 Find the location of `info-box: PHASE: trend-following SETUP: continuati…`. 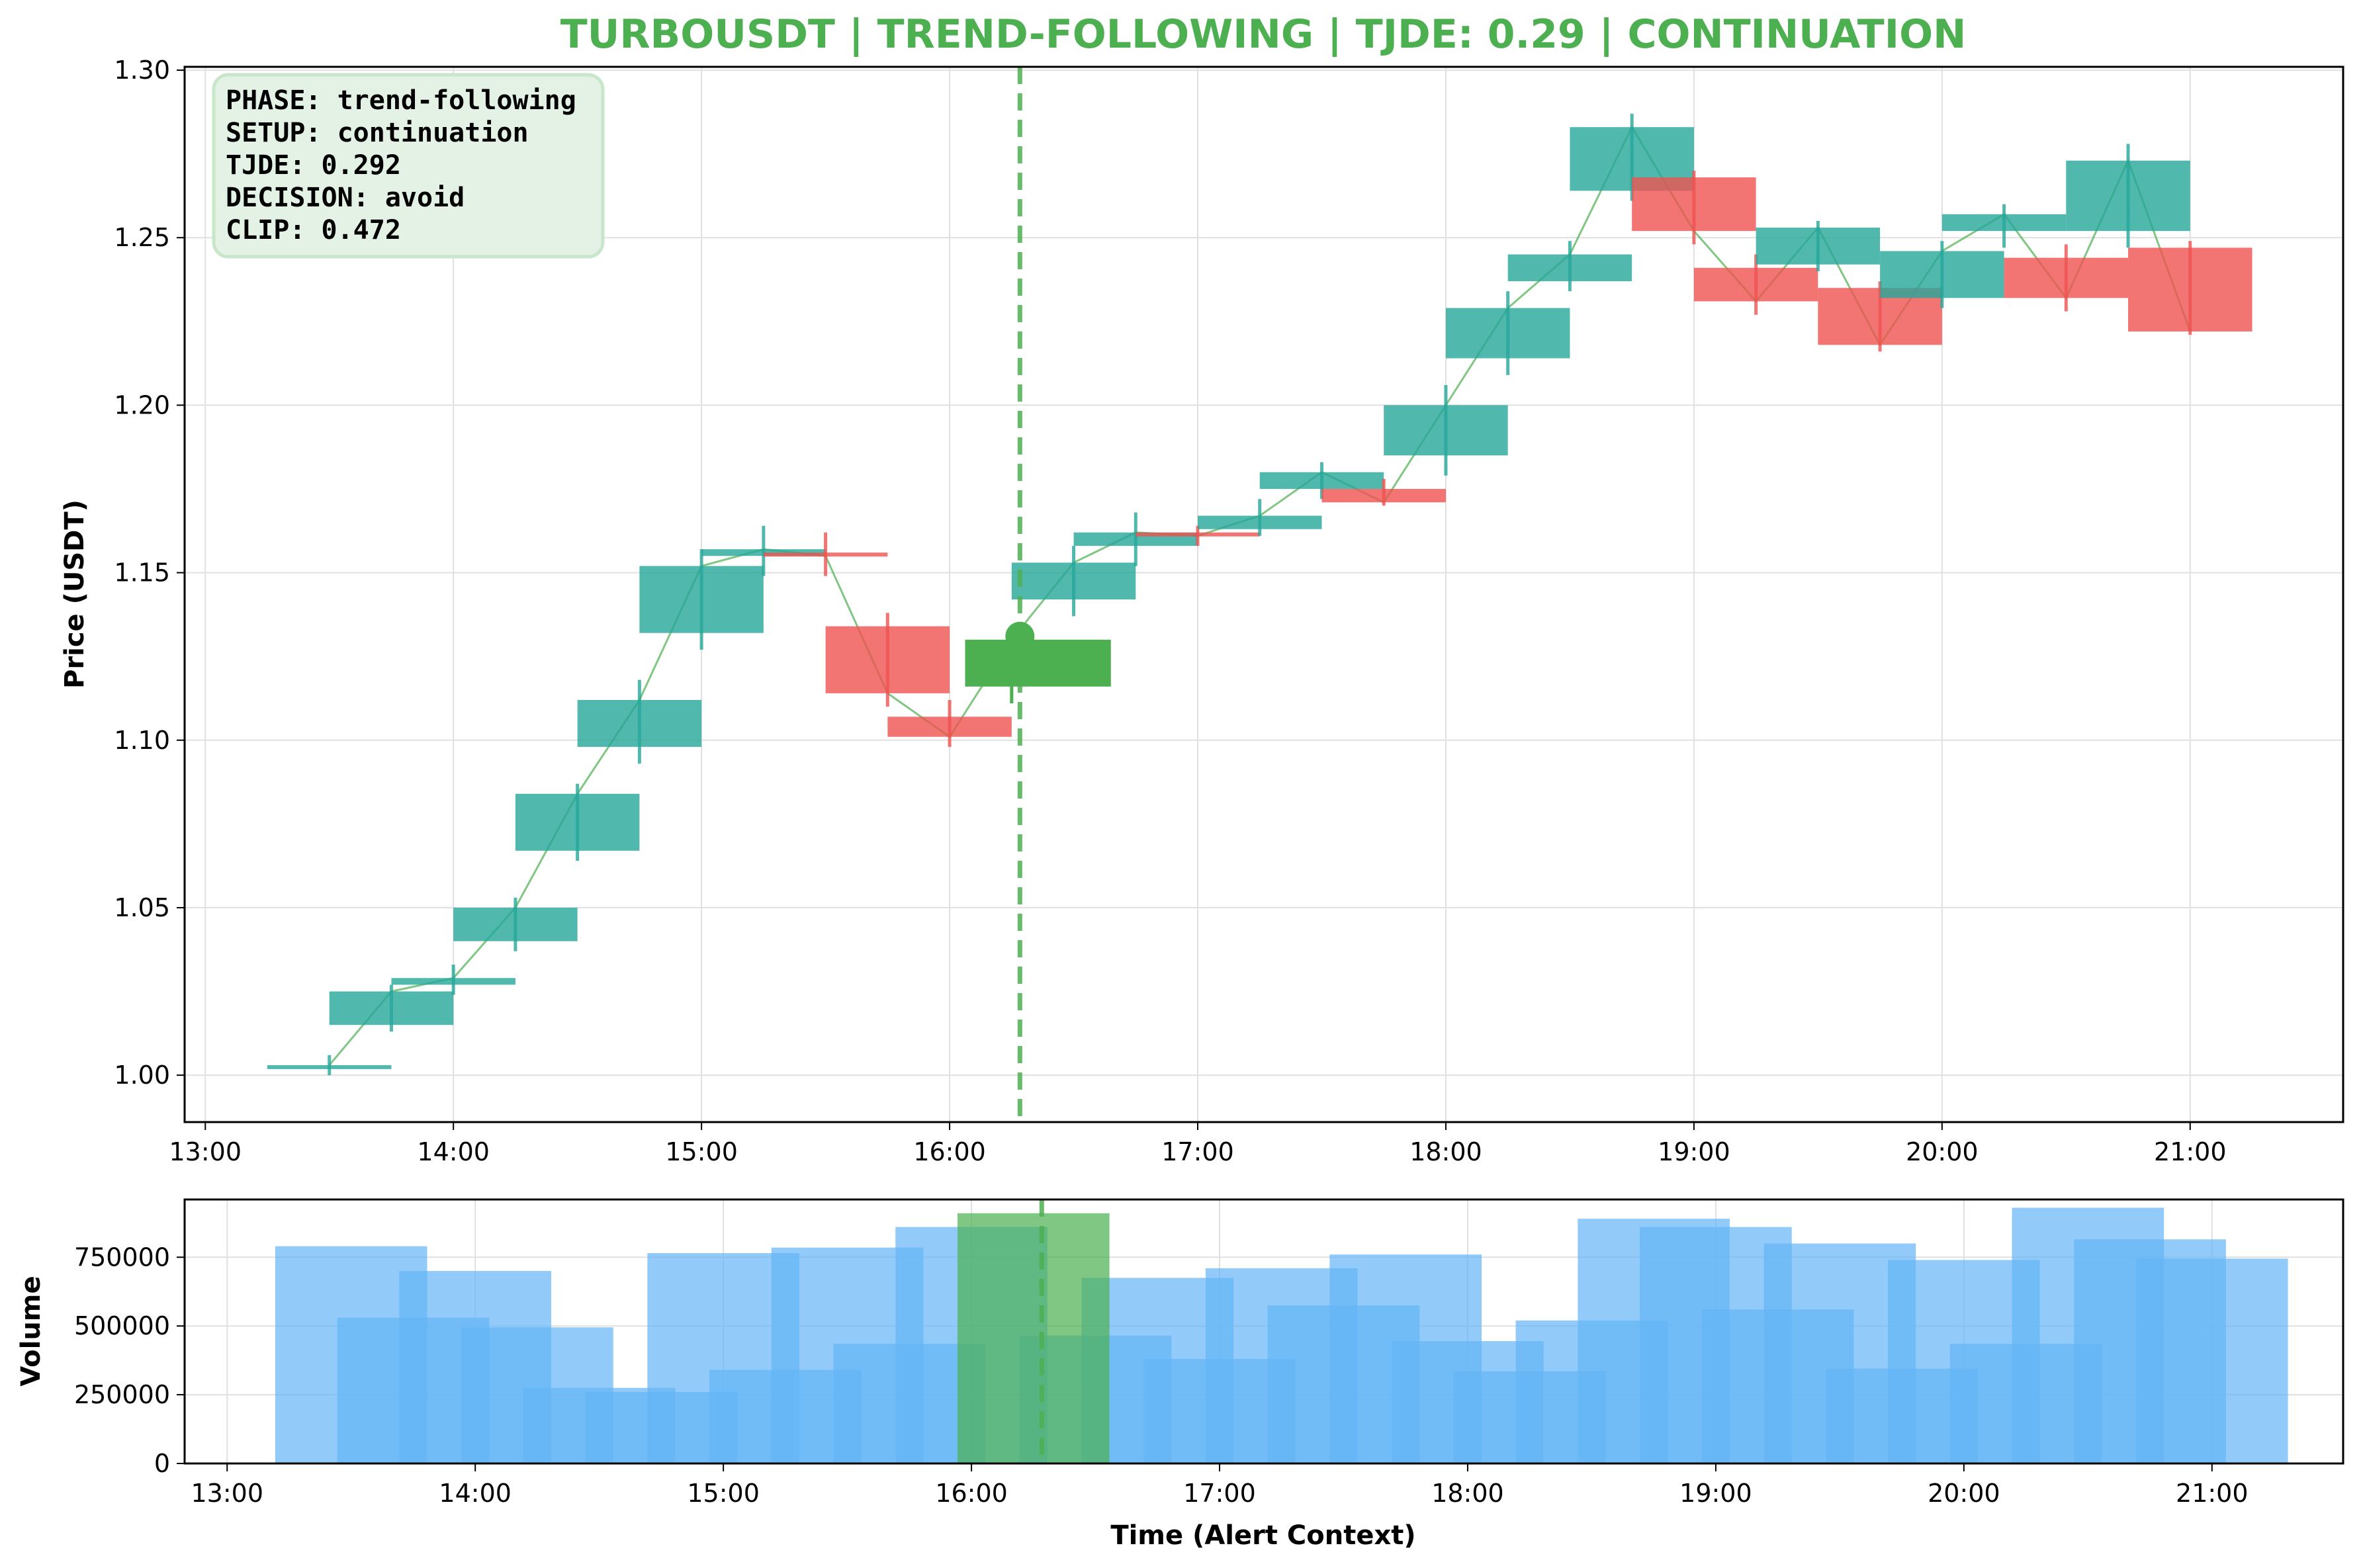

info-box: PHASE: trend-following SETUP: continuati… is located at coordinates (408, 166).